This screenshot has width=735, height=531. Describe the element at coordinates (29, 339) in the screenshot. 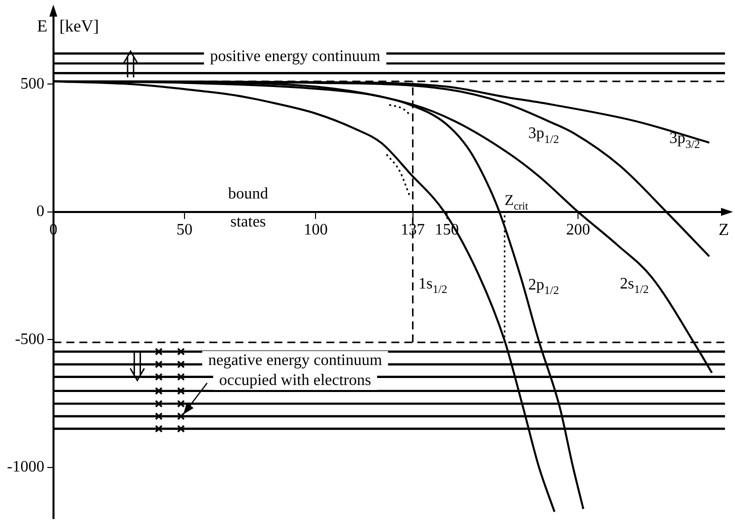

I see `y-tick-label: -500` at that location.